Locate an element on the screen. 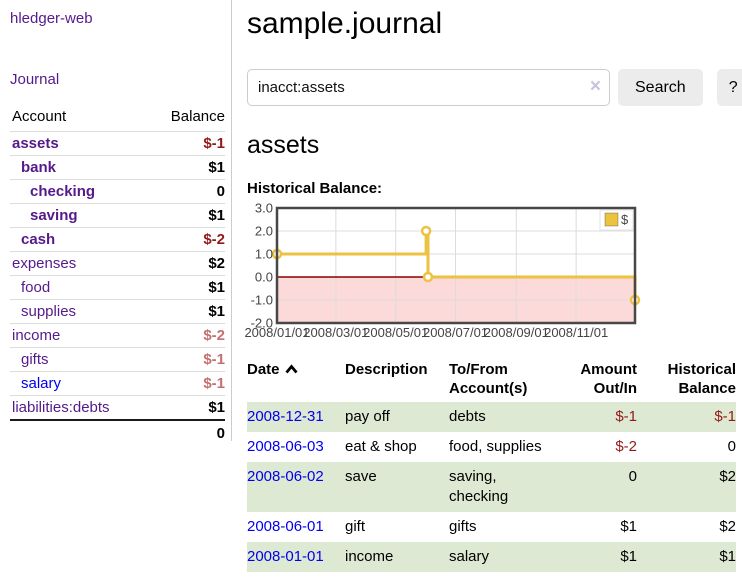  account-row: saving $1 is located at coordinates (117, 215).